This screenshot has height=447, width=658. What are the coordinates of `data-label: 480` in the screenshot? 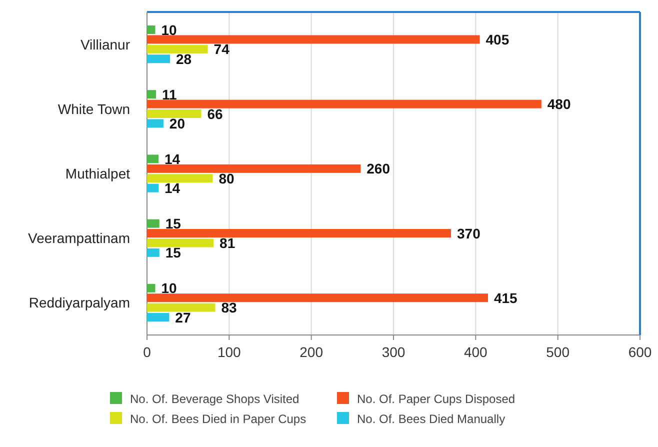 It's located at (559, 104).